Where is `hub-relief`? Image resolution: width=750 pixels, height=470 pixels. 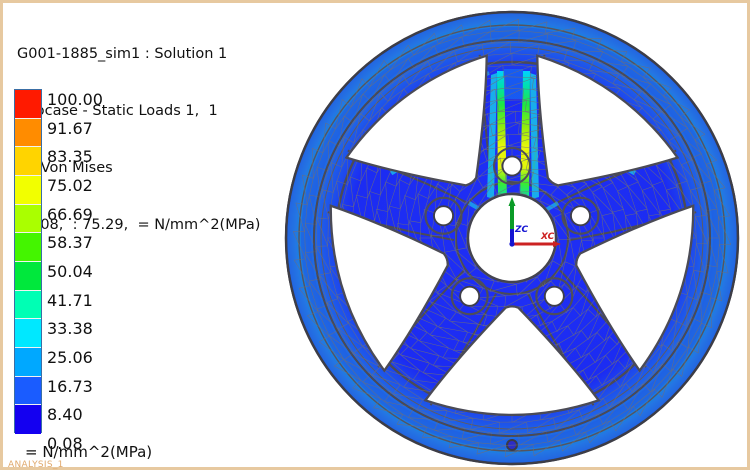 hub-relief is located at coordinates (512, 238).